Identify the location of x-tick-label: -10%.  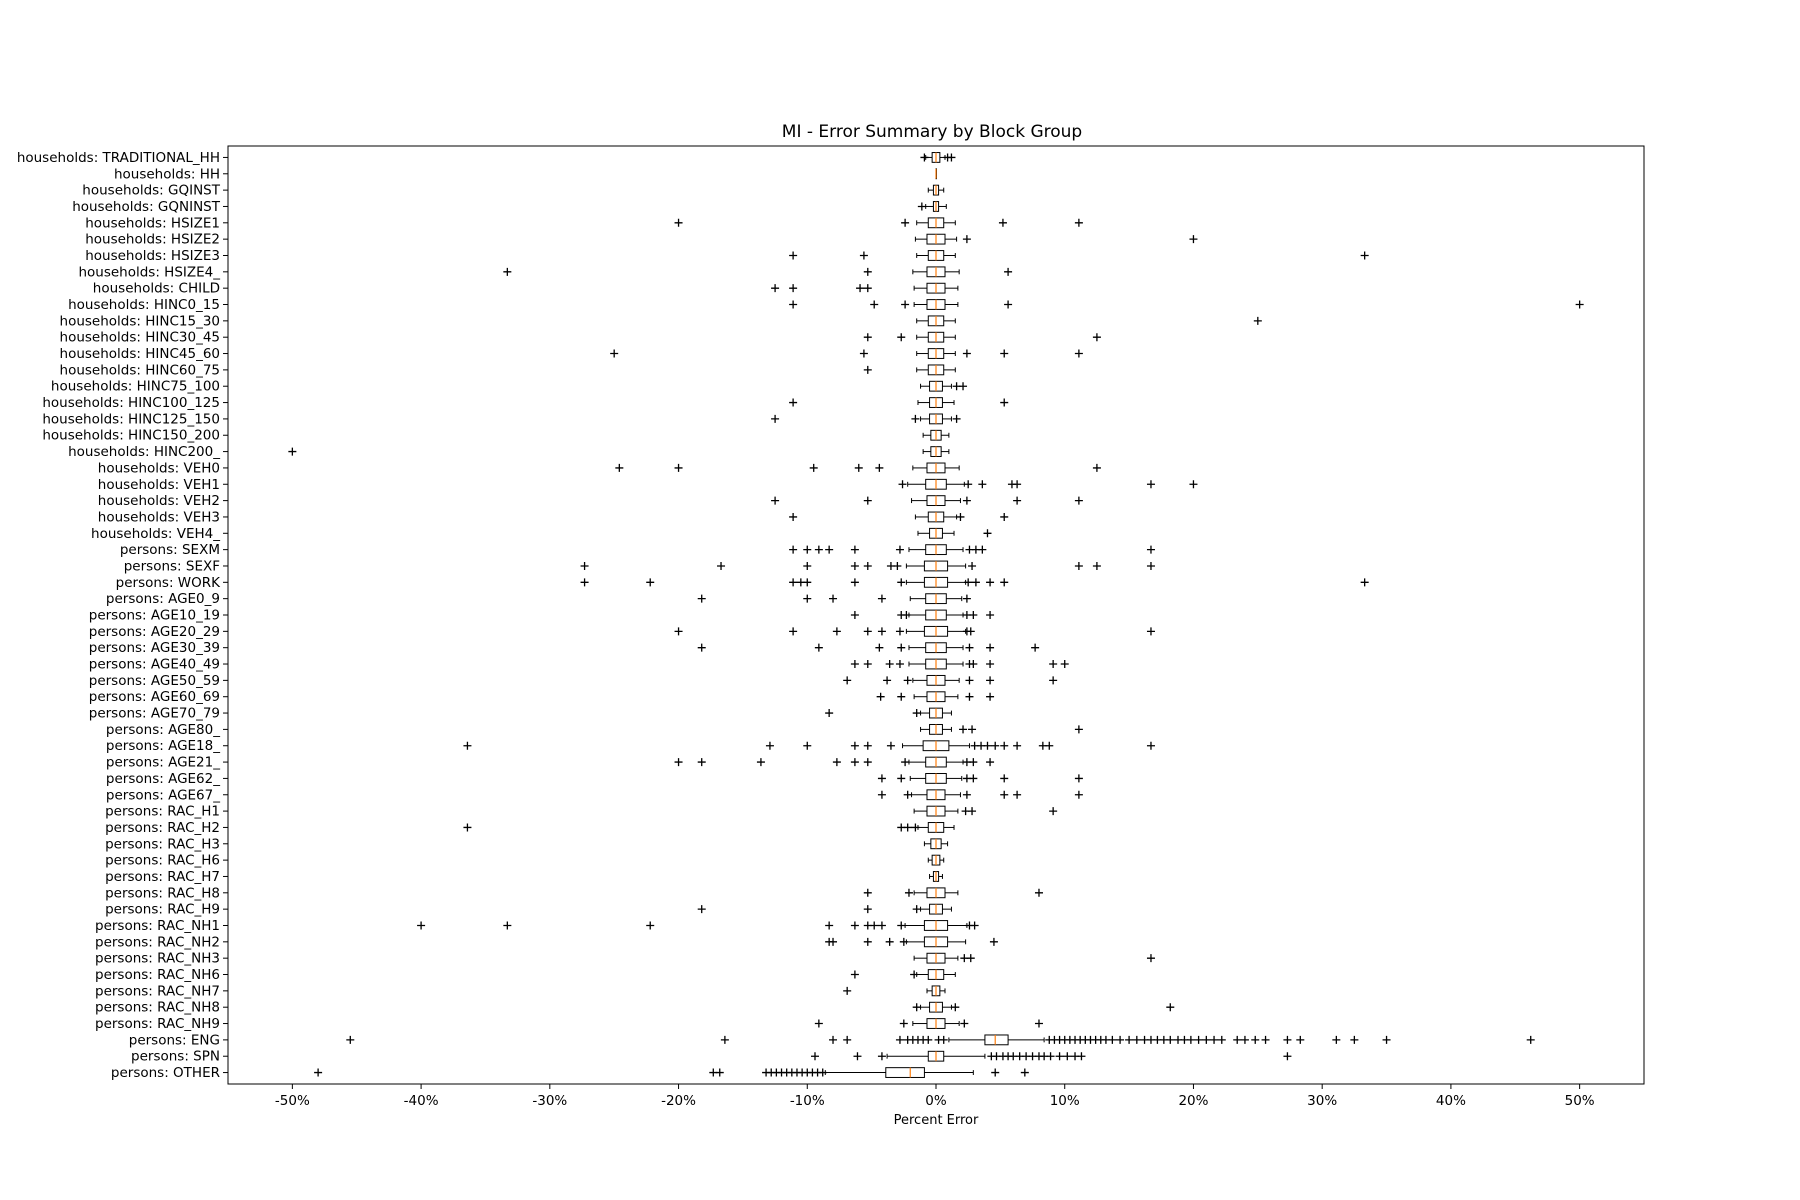
(807, 1101).